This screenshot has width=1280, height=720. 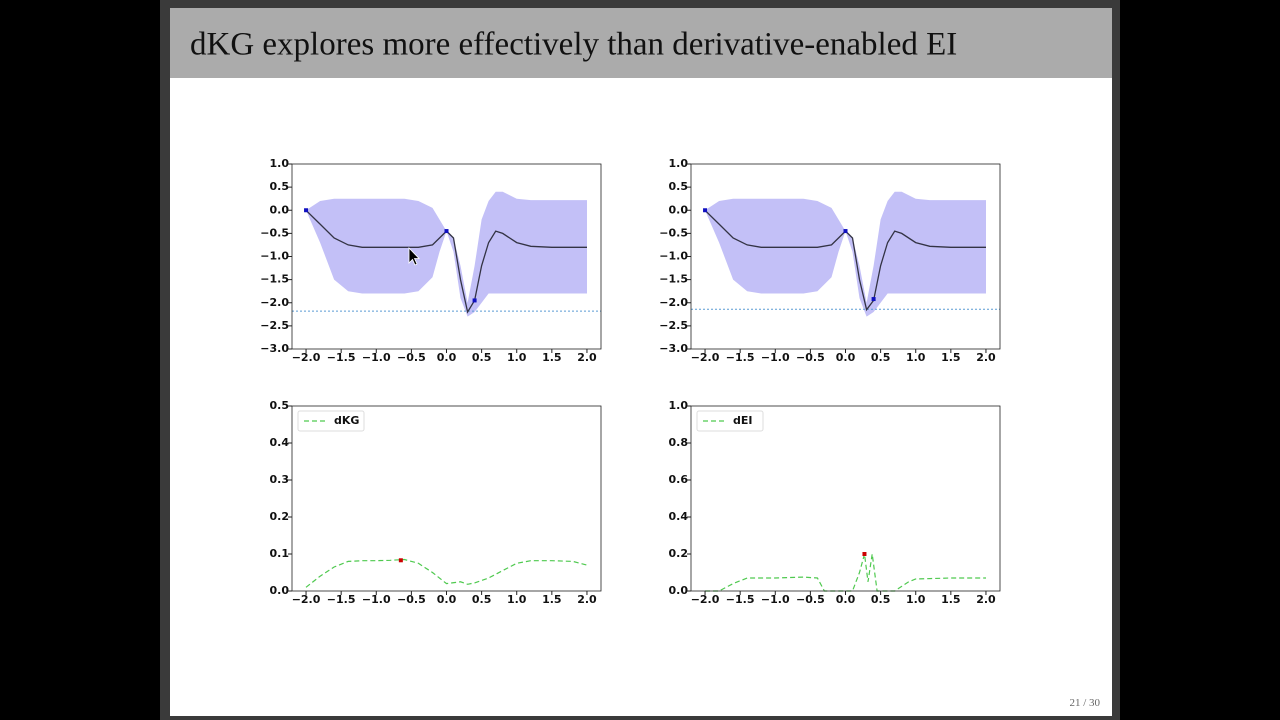 What do you see at coordinates (280, 479) in the screenshot?
I see `y-tick-label: 0.3` at bounding box center [280, 479].